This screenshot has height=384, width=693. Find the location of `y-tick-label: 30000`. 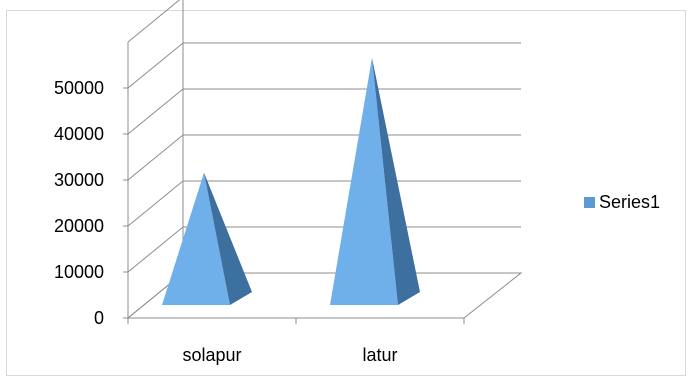

y-tick-label: 30000 is located at coordinates (79, 180).